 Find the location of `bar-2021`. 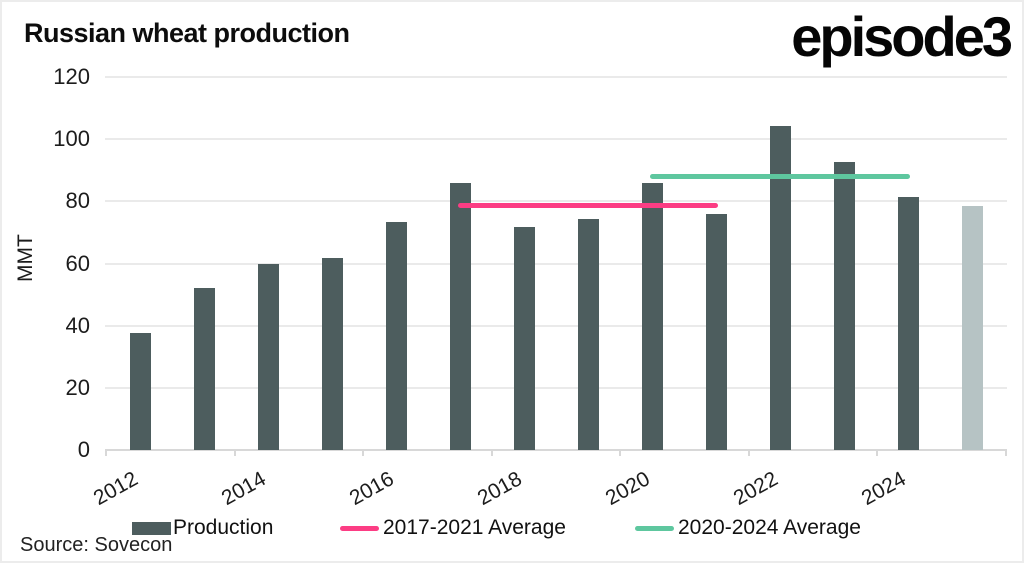

bar-2021 is located at coordinates (716, 332).